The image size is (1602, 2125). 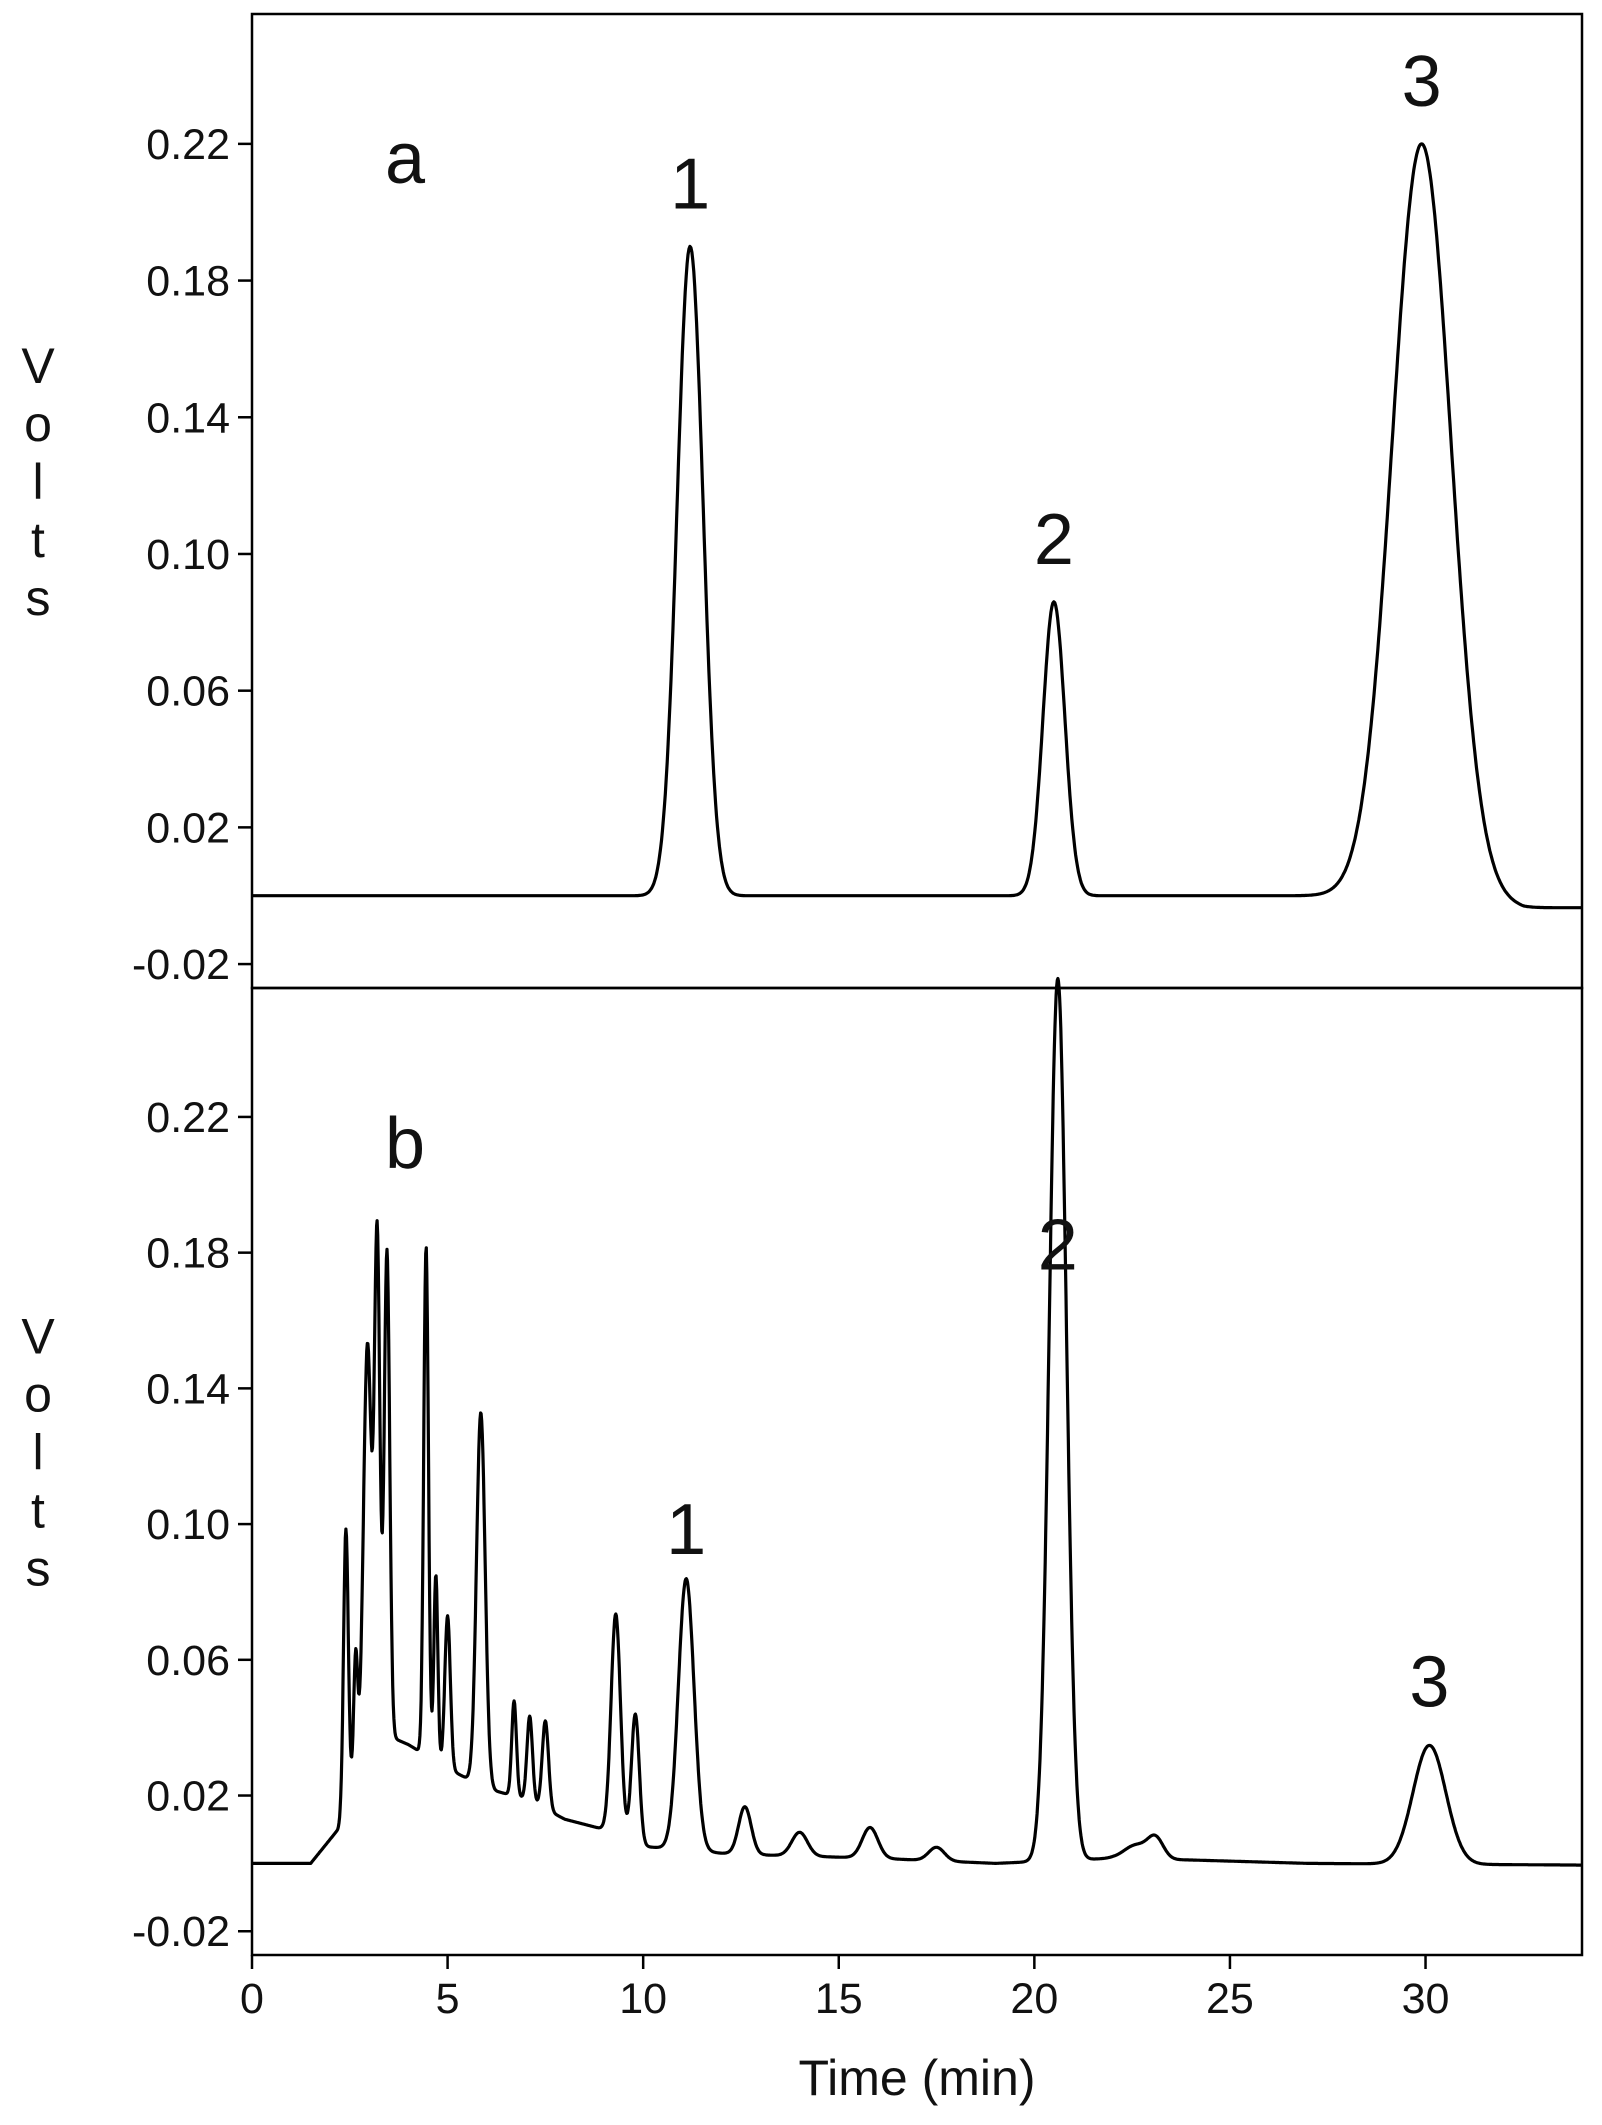 What do you see at coordinates (252, 1999) in the screenshot?
I see `x-tick-label: 0` at bounding box center [252, 1999].